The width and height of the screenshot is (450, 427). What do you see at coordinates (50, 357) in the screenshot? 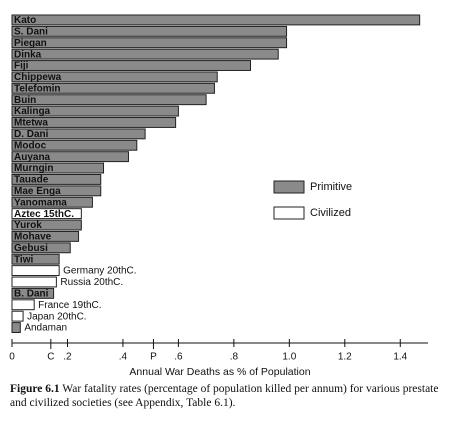
I see `marker-label: C` at bounding box center [50, 357].